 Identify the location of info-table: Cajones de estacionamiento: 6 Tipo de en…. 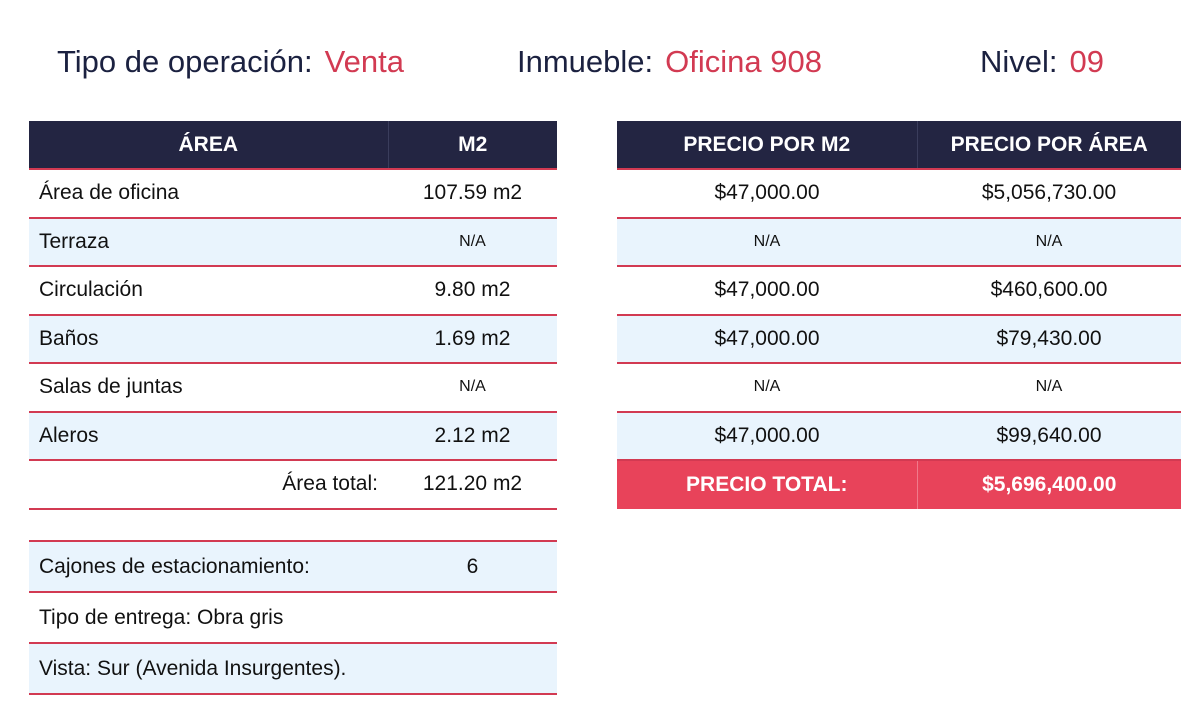
(293, 617).